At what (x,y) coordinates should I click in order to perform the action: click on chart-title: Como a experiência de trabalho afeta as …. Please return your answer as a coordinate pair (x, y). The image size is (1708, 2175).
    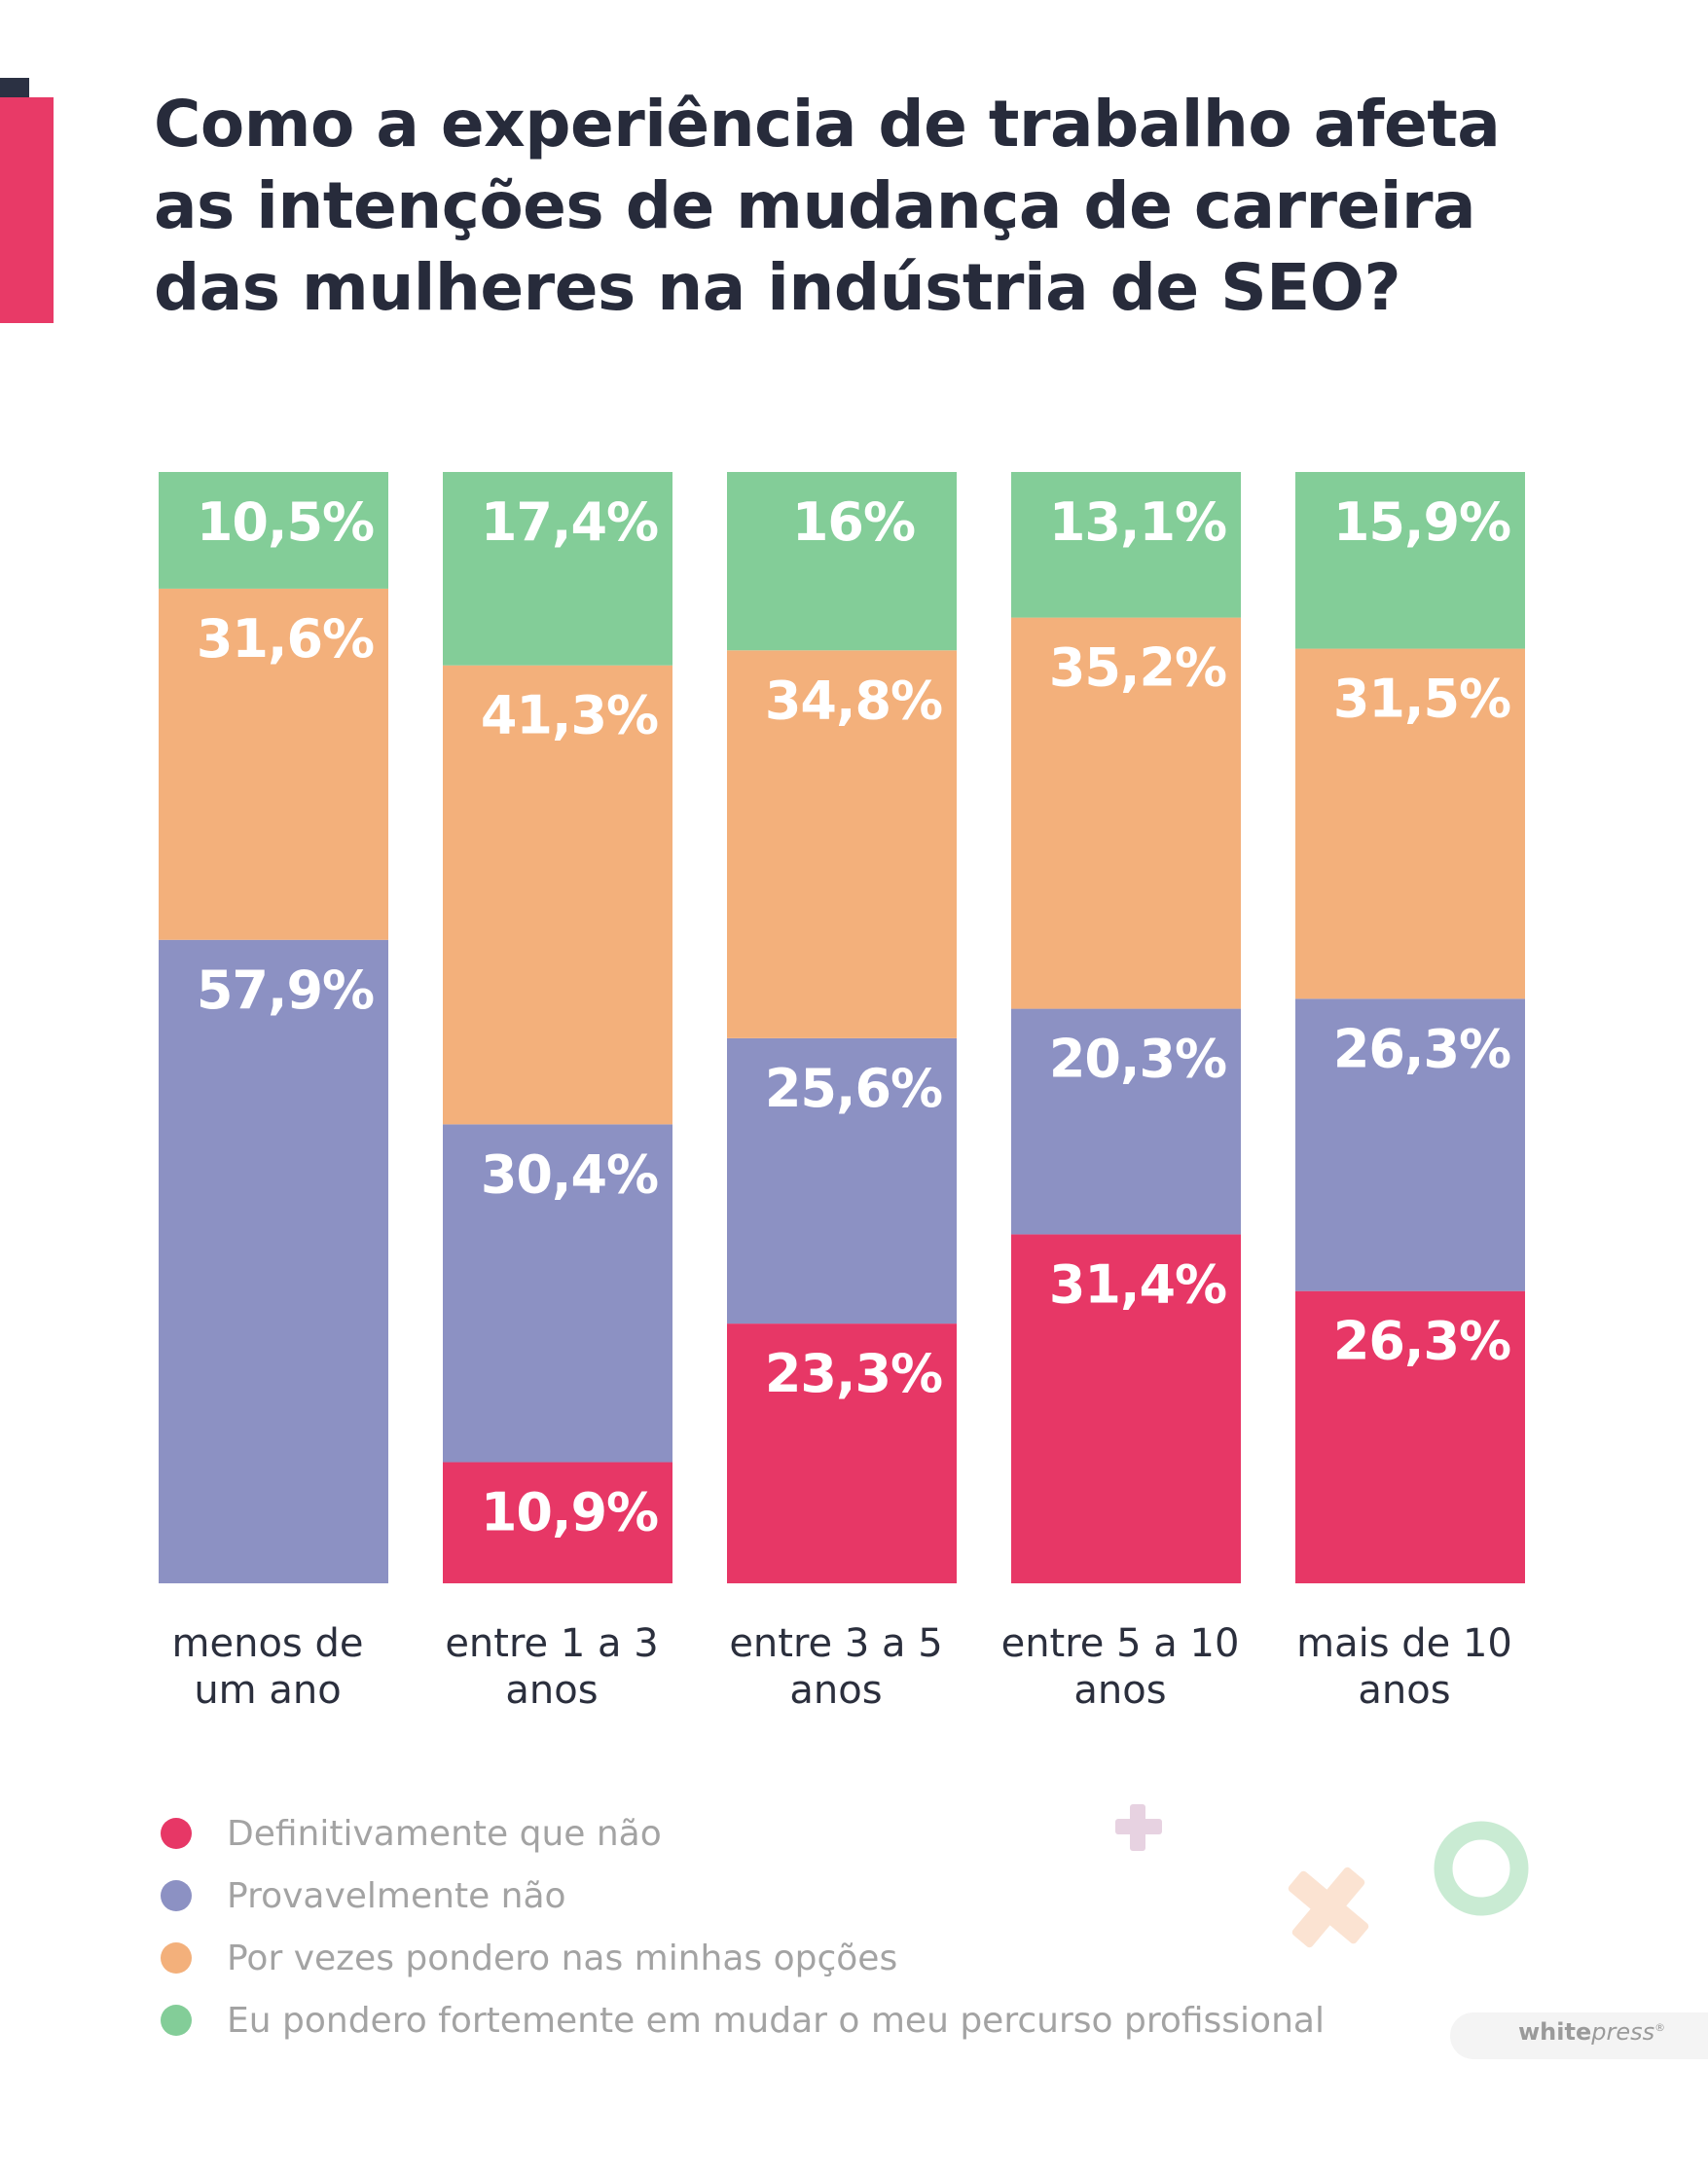
    Looking at the image, I should click on (884, 207).